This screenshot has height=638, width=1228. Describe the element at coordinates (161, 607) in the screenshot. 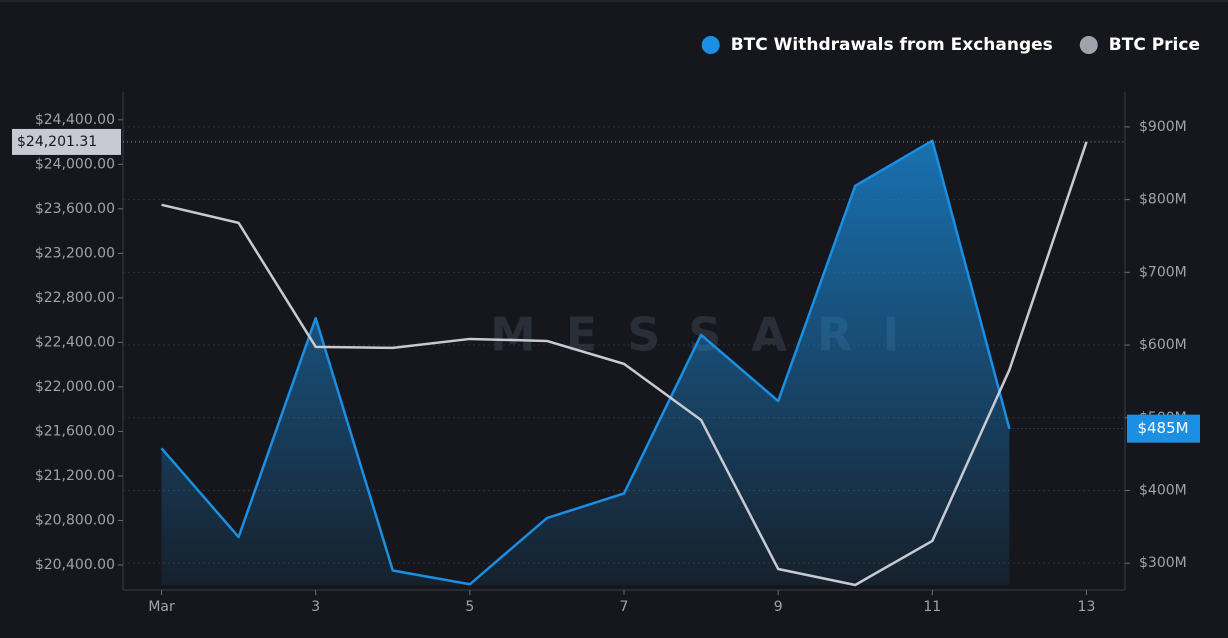

I see `x-tick-label: Mar` at that location.